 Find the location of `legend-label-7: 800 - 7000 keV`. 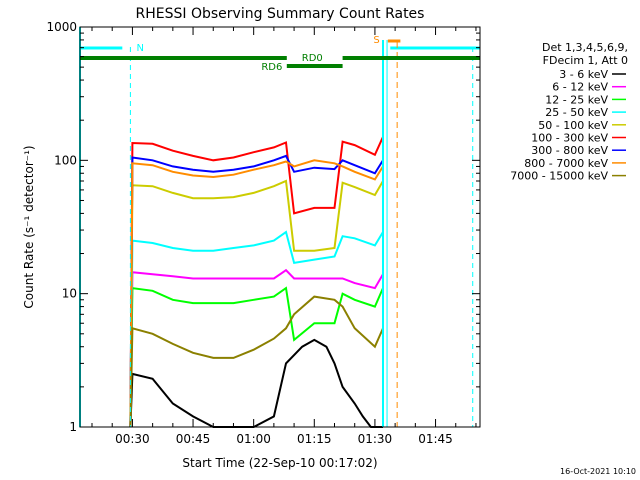

legend-label-7: 800 - 7000 keV is located at coordinates (566, 163).